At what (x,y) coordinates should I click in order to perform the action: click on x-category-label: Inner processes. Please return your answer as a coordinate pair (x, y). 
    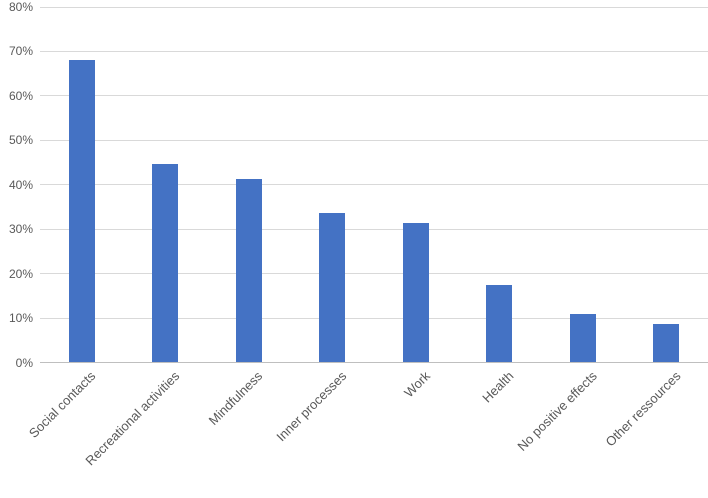
    Looking at the image, I should click on (311, 406).